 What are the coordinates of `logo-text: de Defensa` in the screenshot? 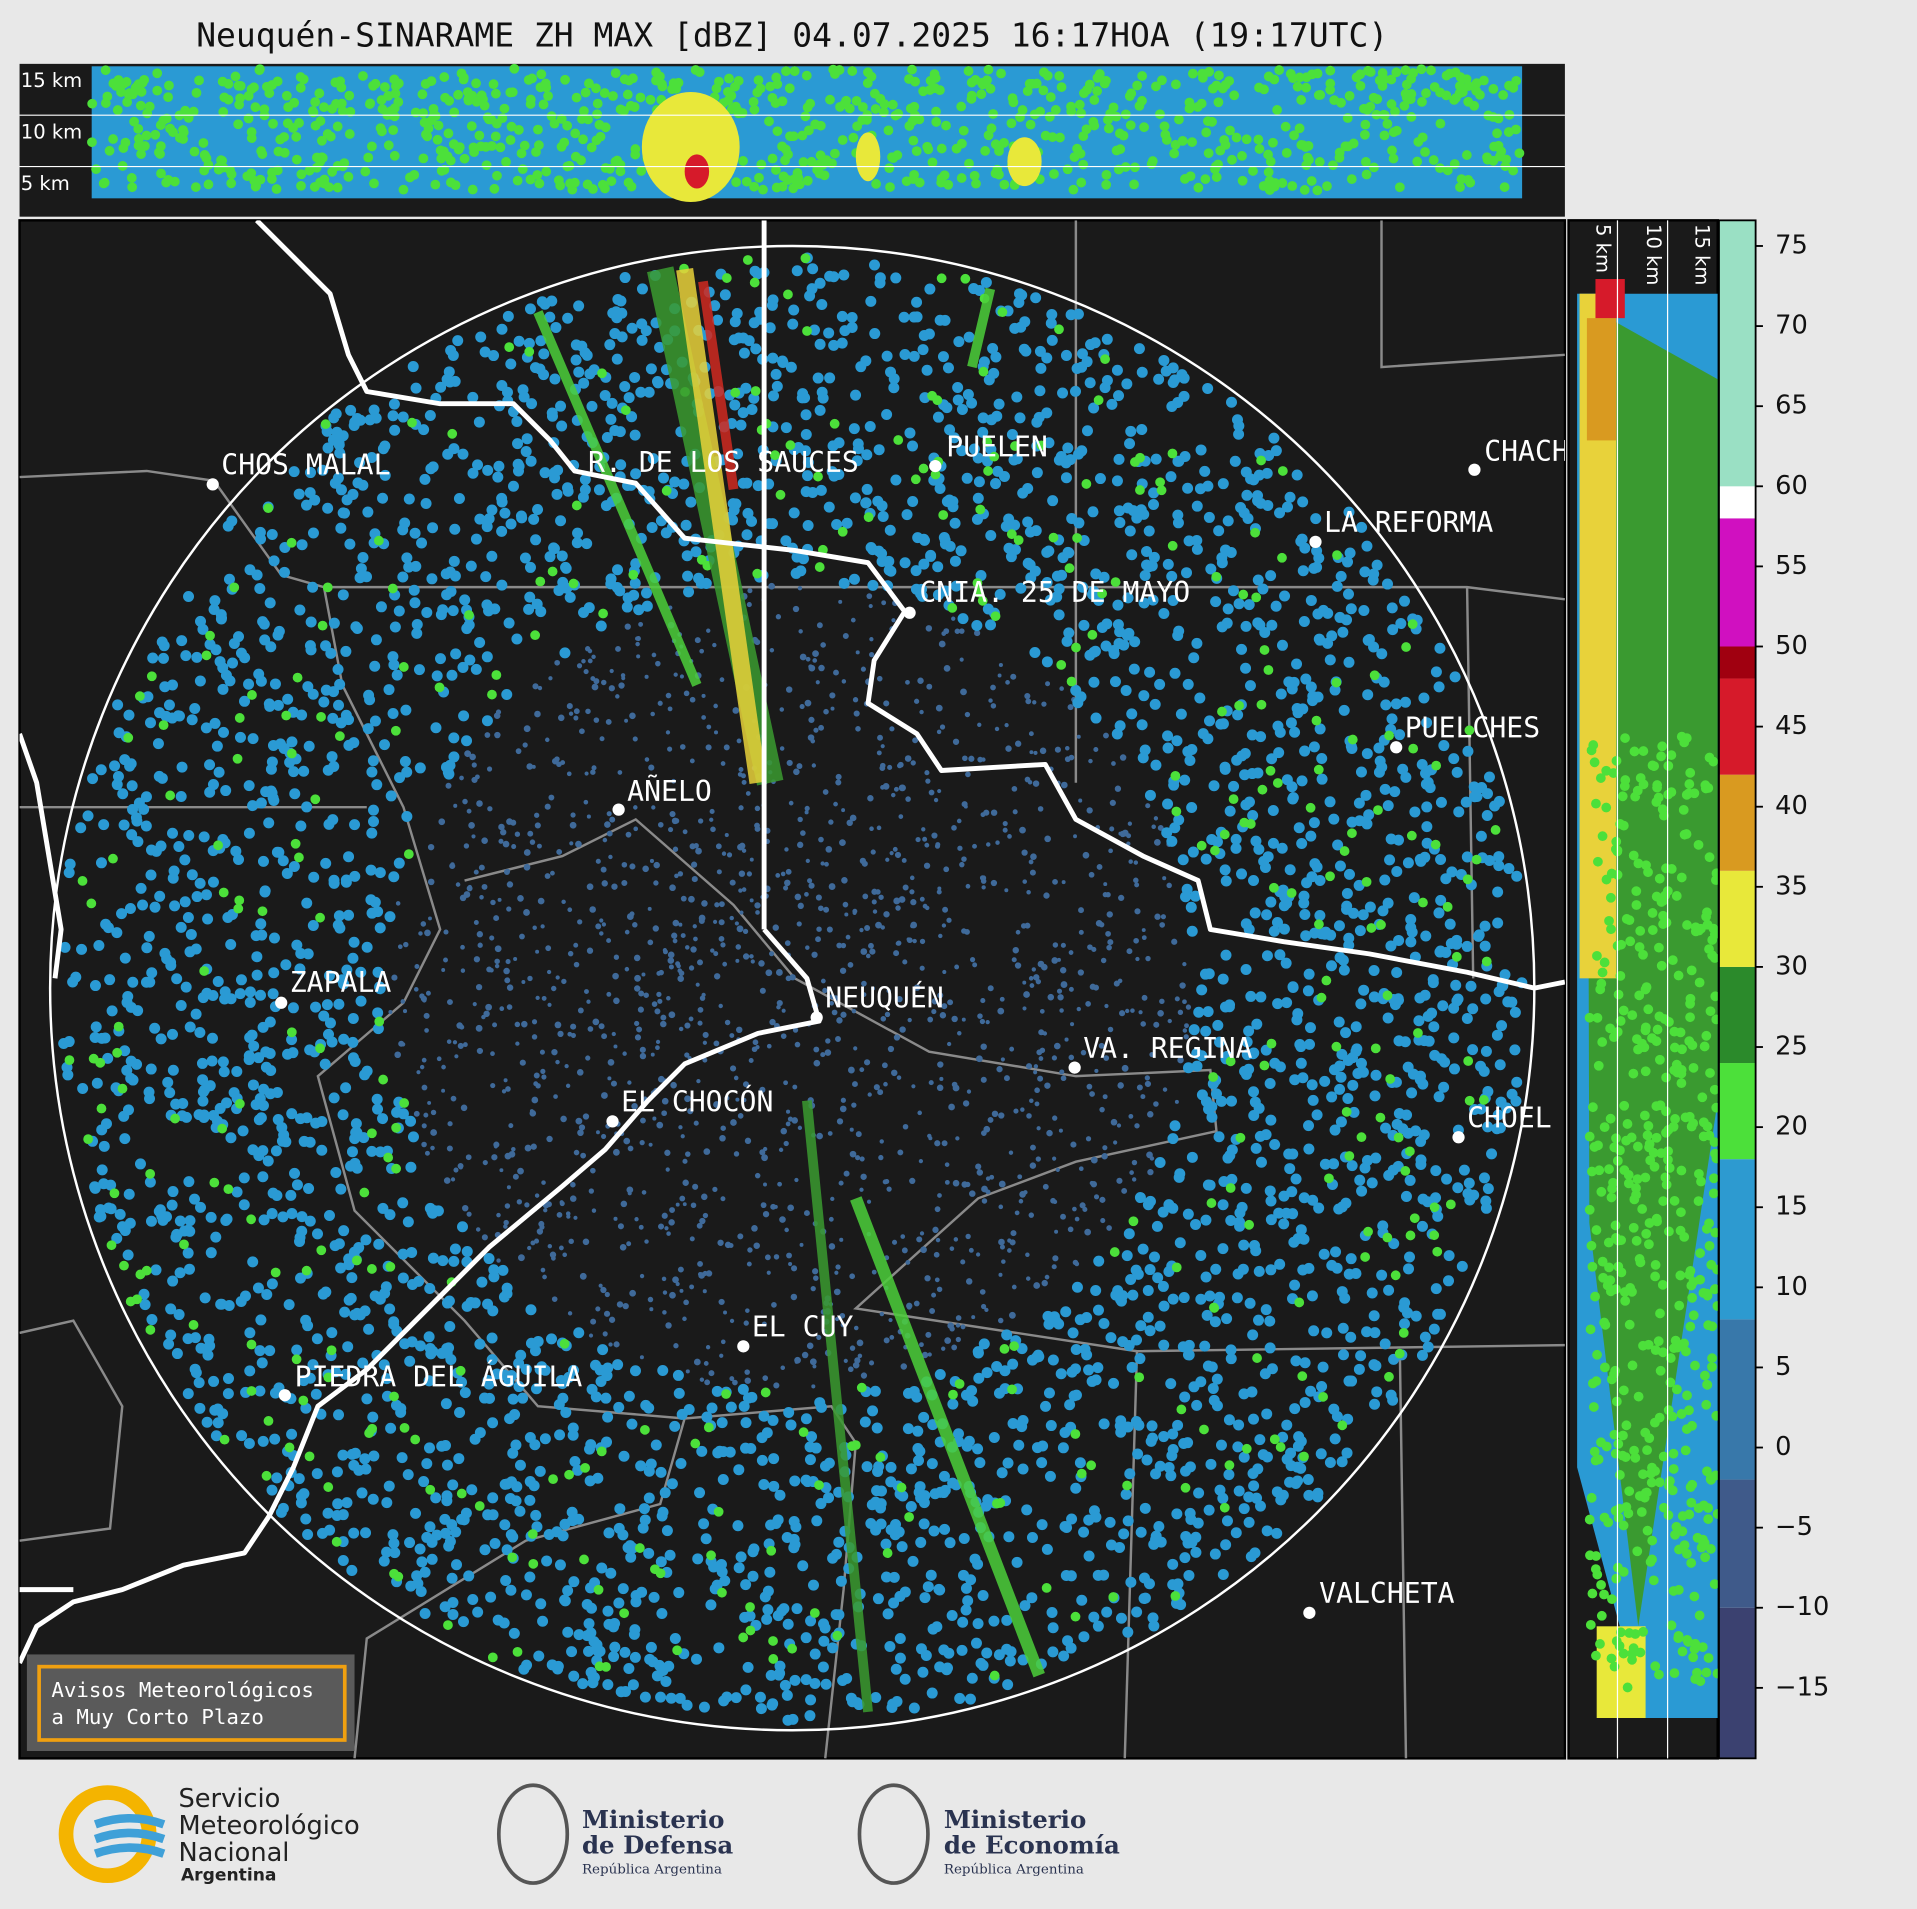 It's located at (657, 1845).